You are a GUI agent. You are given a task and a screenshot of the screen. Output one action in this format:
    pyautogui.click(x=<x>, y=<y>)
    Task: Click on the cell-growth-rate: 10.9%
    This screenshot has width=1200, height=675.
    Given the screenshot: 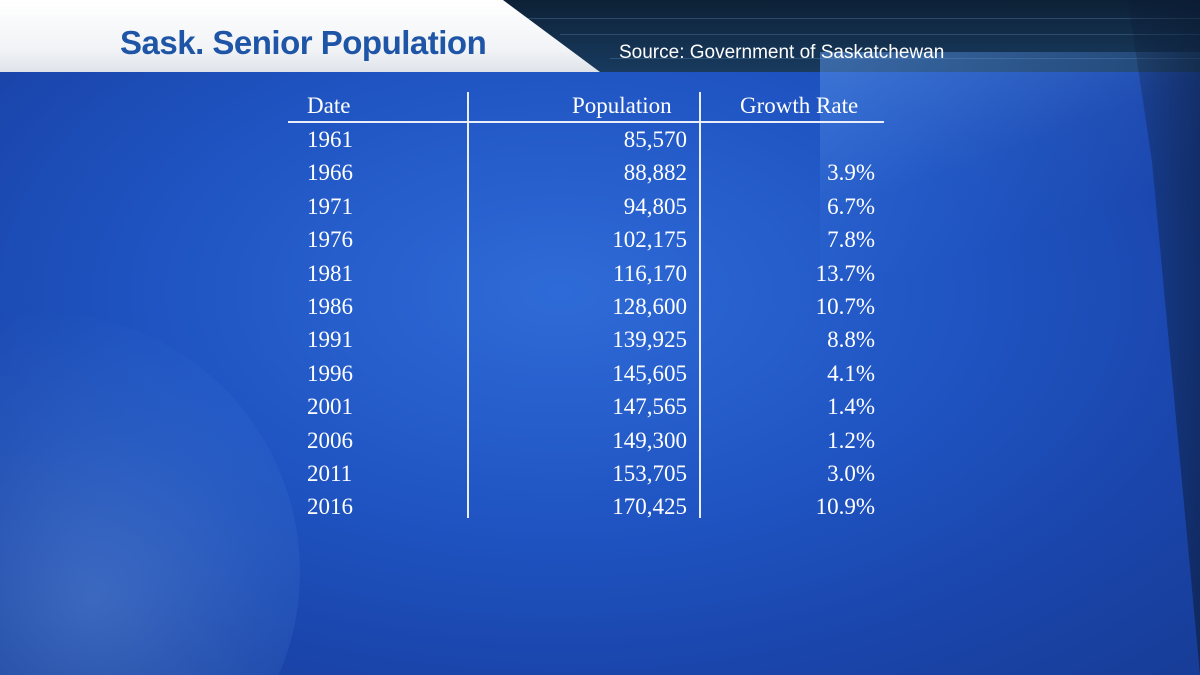 What is the action you would take?
    pyautogui.click(x=845, y=507)
    